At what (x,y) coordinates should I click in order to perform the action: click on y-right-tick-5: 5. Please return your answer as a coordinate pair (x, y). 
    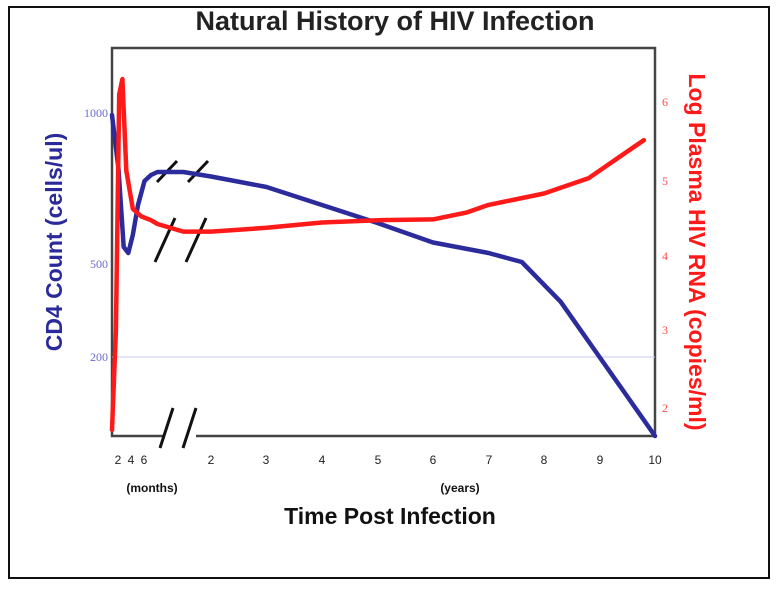
    Looking at the image, I should click on (665, 181).